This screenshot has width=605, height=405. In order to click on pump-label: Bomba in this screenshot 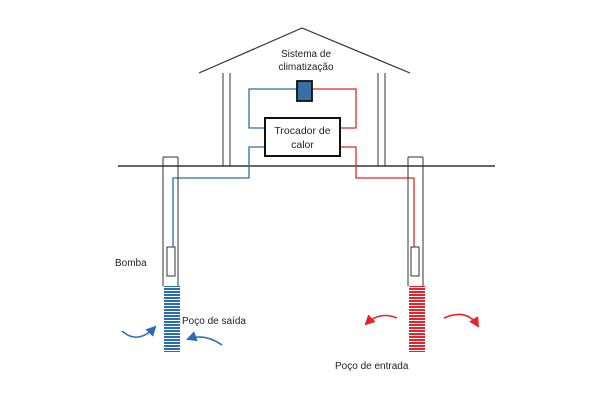, I will do `click(131, 263)`.